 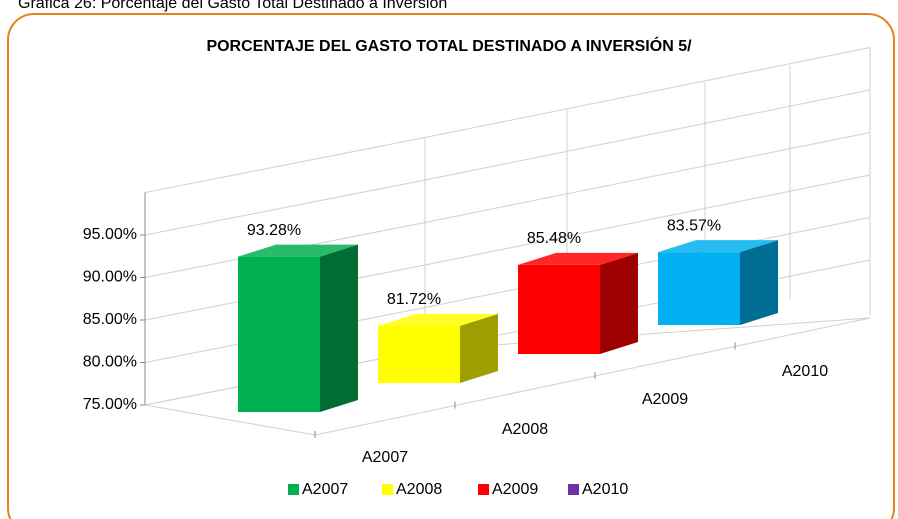 What do you see at coordinates (515, 489) in the screenshot?
I see `legend-label: A2009` at bounding box center [515, 489].